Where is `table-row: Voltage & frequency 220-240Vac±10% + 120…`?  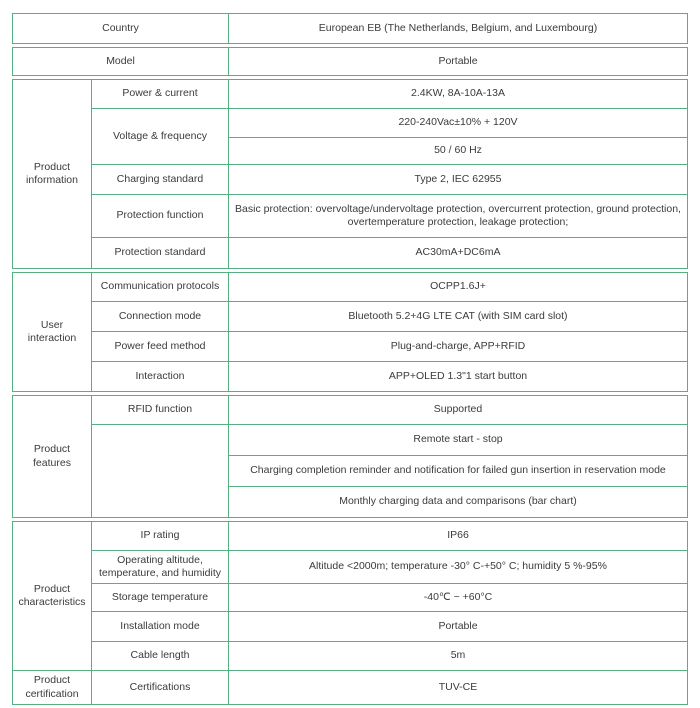 table-row: Voltage & frequency 220-240Vac±10% + 120… is located at coordinates (350, 136).